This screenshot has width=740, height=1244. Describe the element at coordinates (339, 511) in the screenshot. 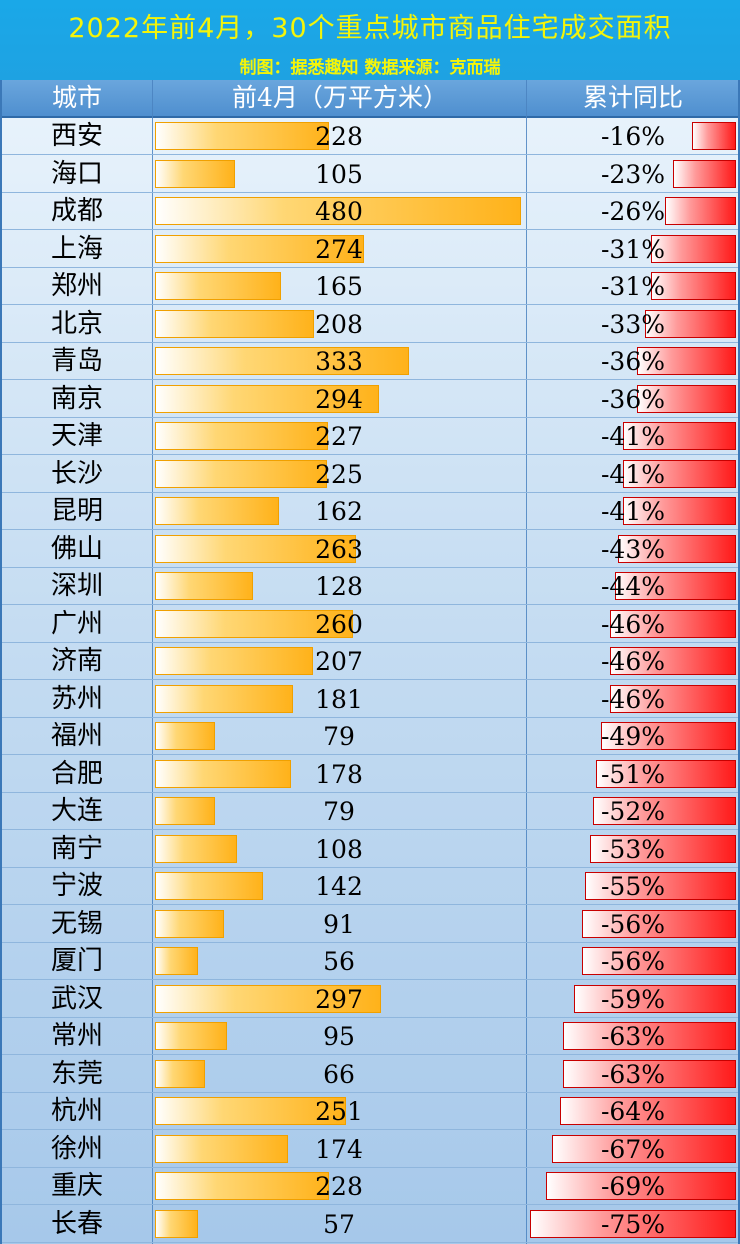

I see `area-value-label: 162` at that location.